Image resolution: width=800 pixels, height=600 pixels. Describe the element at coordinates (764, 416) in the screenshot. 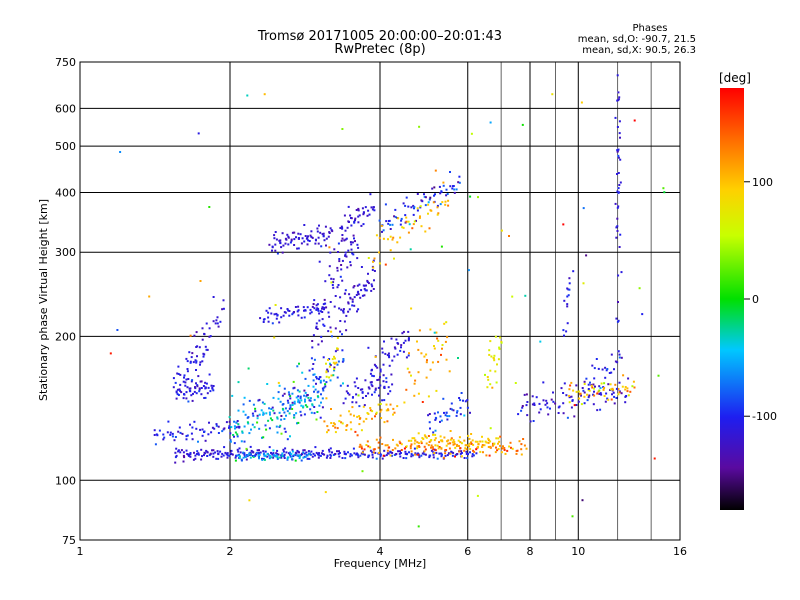

I see `colorbar-tick-label: -100` at that location.